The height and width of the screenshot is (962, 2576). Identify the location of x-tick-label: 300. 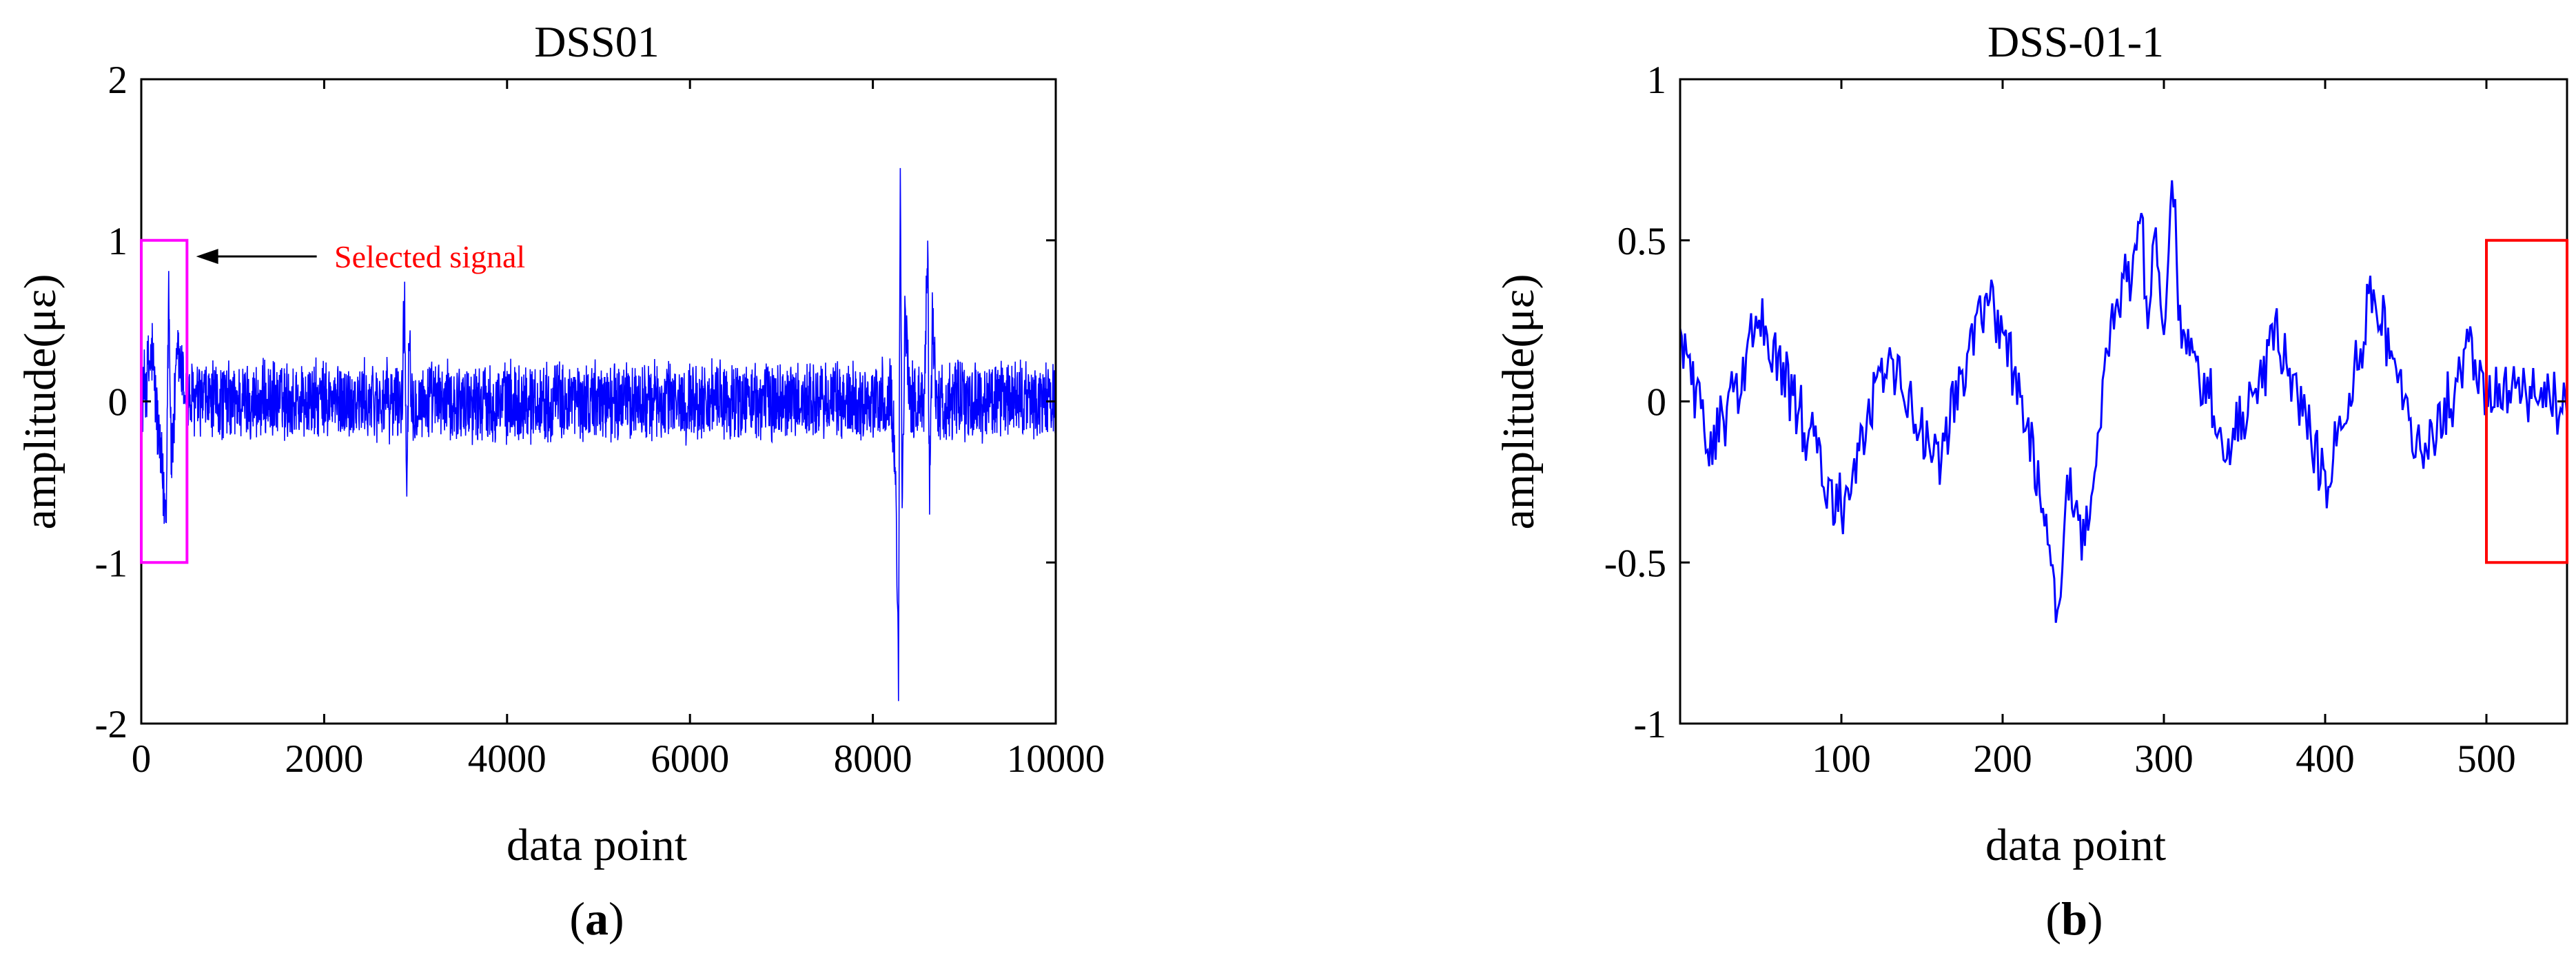
(2164, 759).